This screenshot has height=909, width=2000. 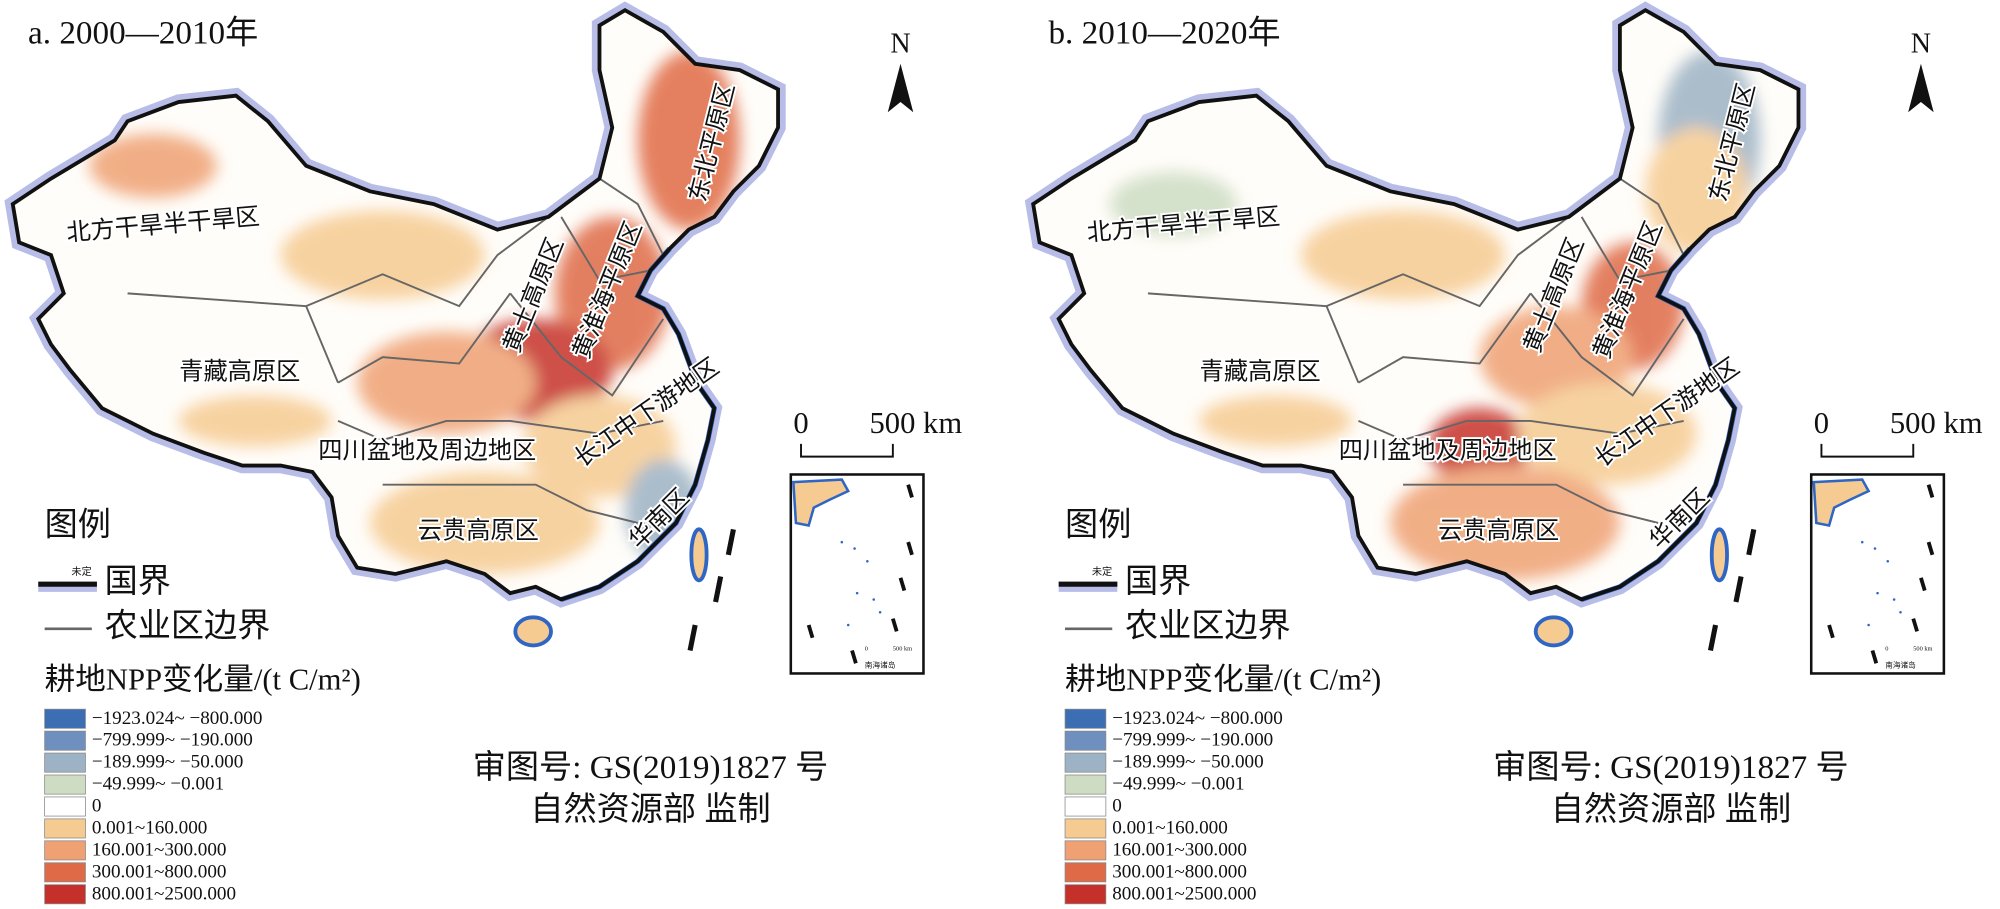 I want to click on legend-title: 图例, so click(x=1098, y=525).